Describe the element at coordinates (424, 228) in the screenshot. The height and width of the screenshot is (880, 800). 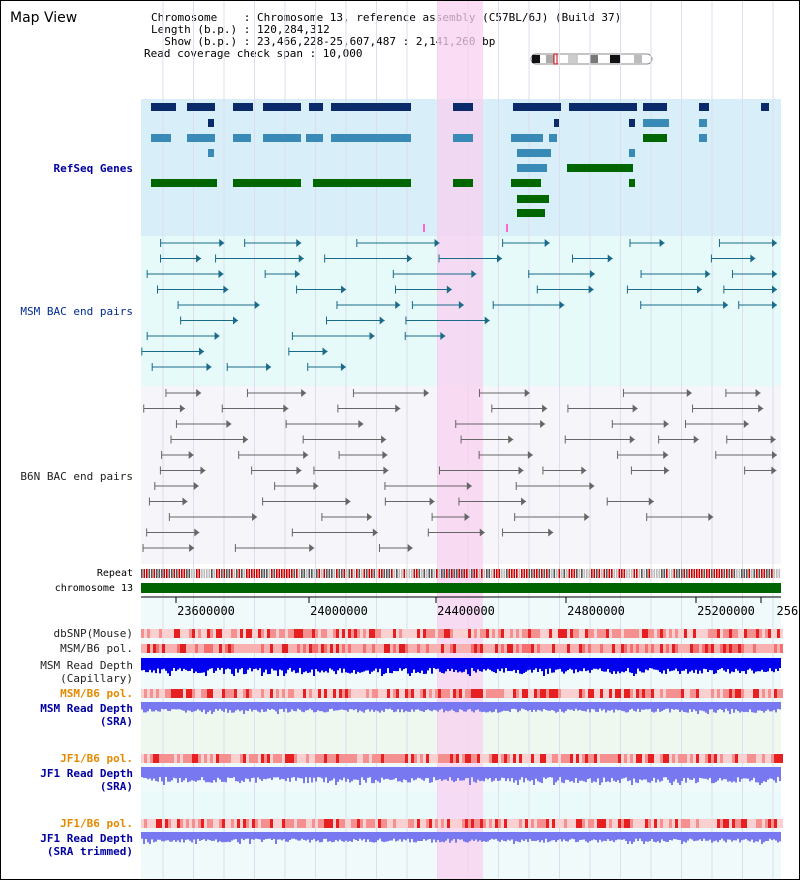
I see `marker` at that location.